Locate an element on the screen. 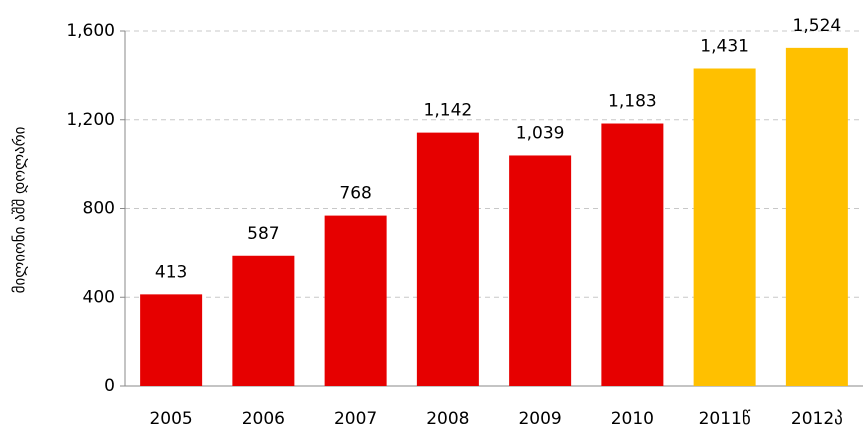 The height and width of the screenshot is (434, 863). value-label: 1,142 is located at coordinates (448, 111).